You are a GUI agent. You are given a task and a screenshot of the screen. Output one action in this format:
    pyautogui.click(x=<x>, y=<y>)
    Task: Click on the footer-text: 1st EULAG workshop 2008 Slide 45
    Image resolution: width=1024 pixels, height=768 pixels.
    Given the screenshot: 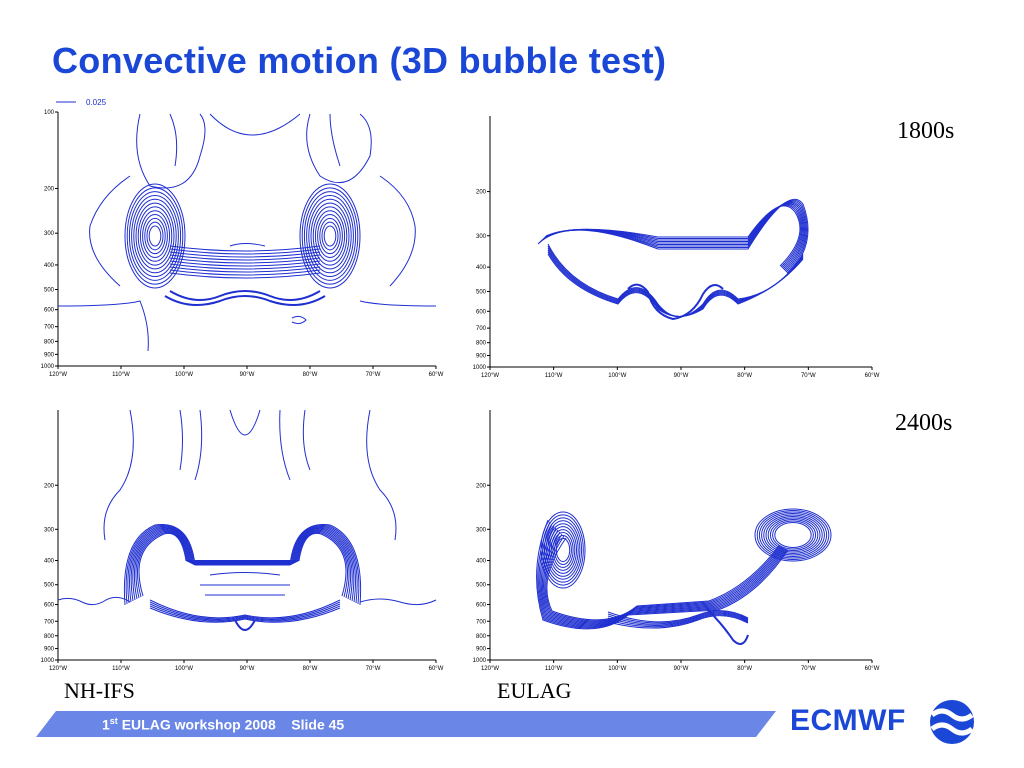 What is the action you would take?
    pyautogui.click(x=223, y=724)
    